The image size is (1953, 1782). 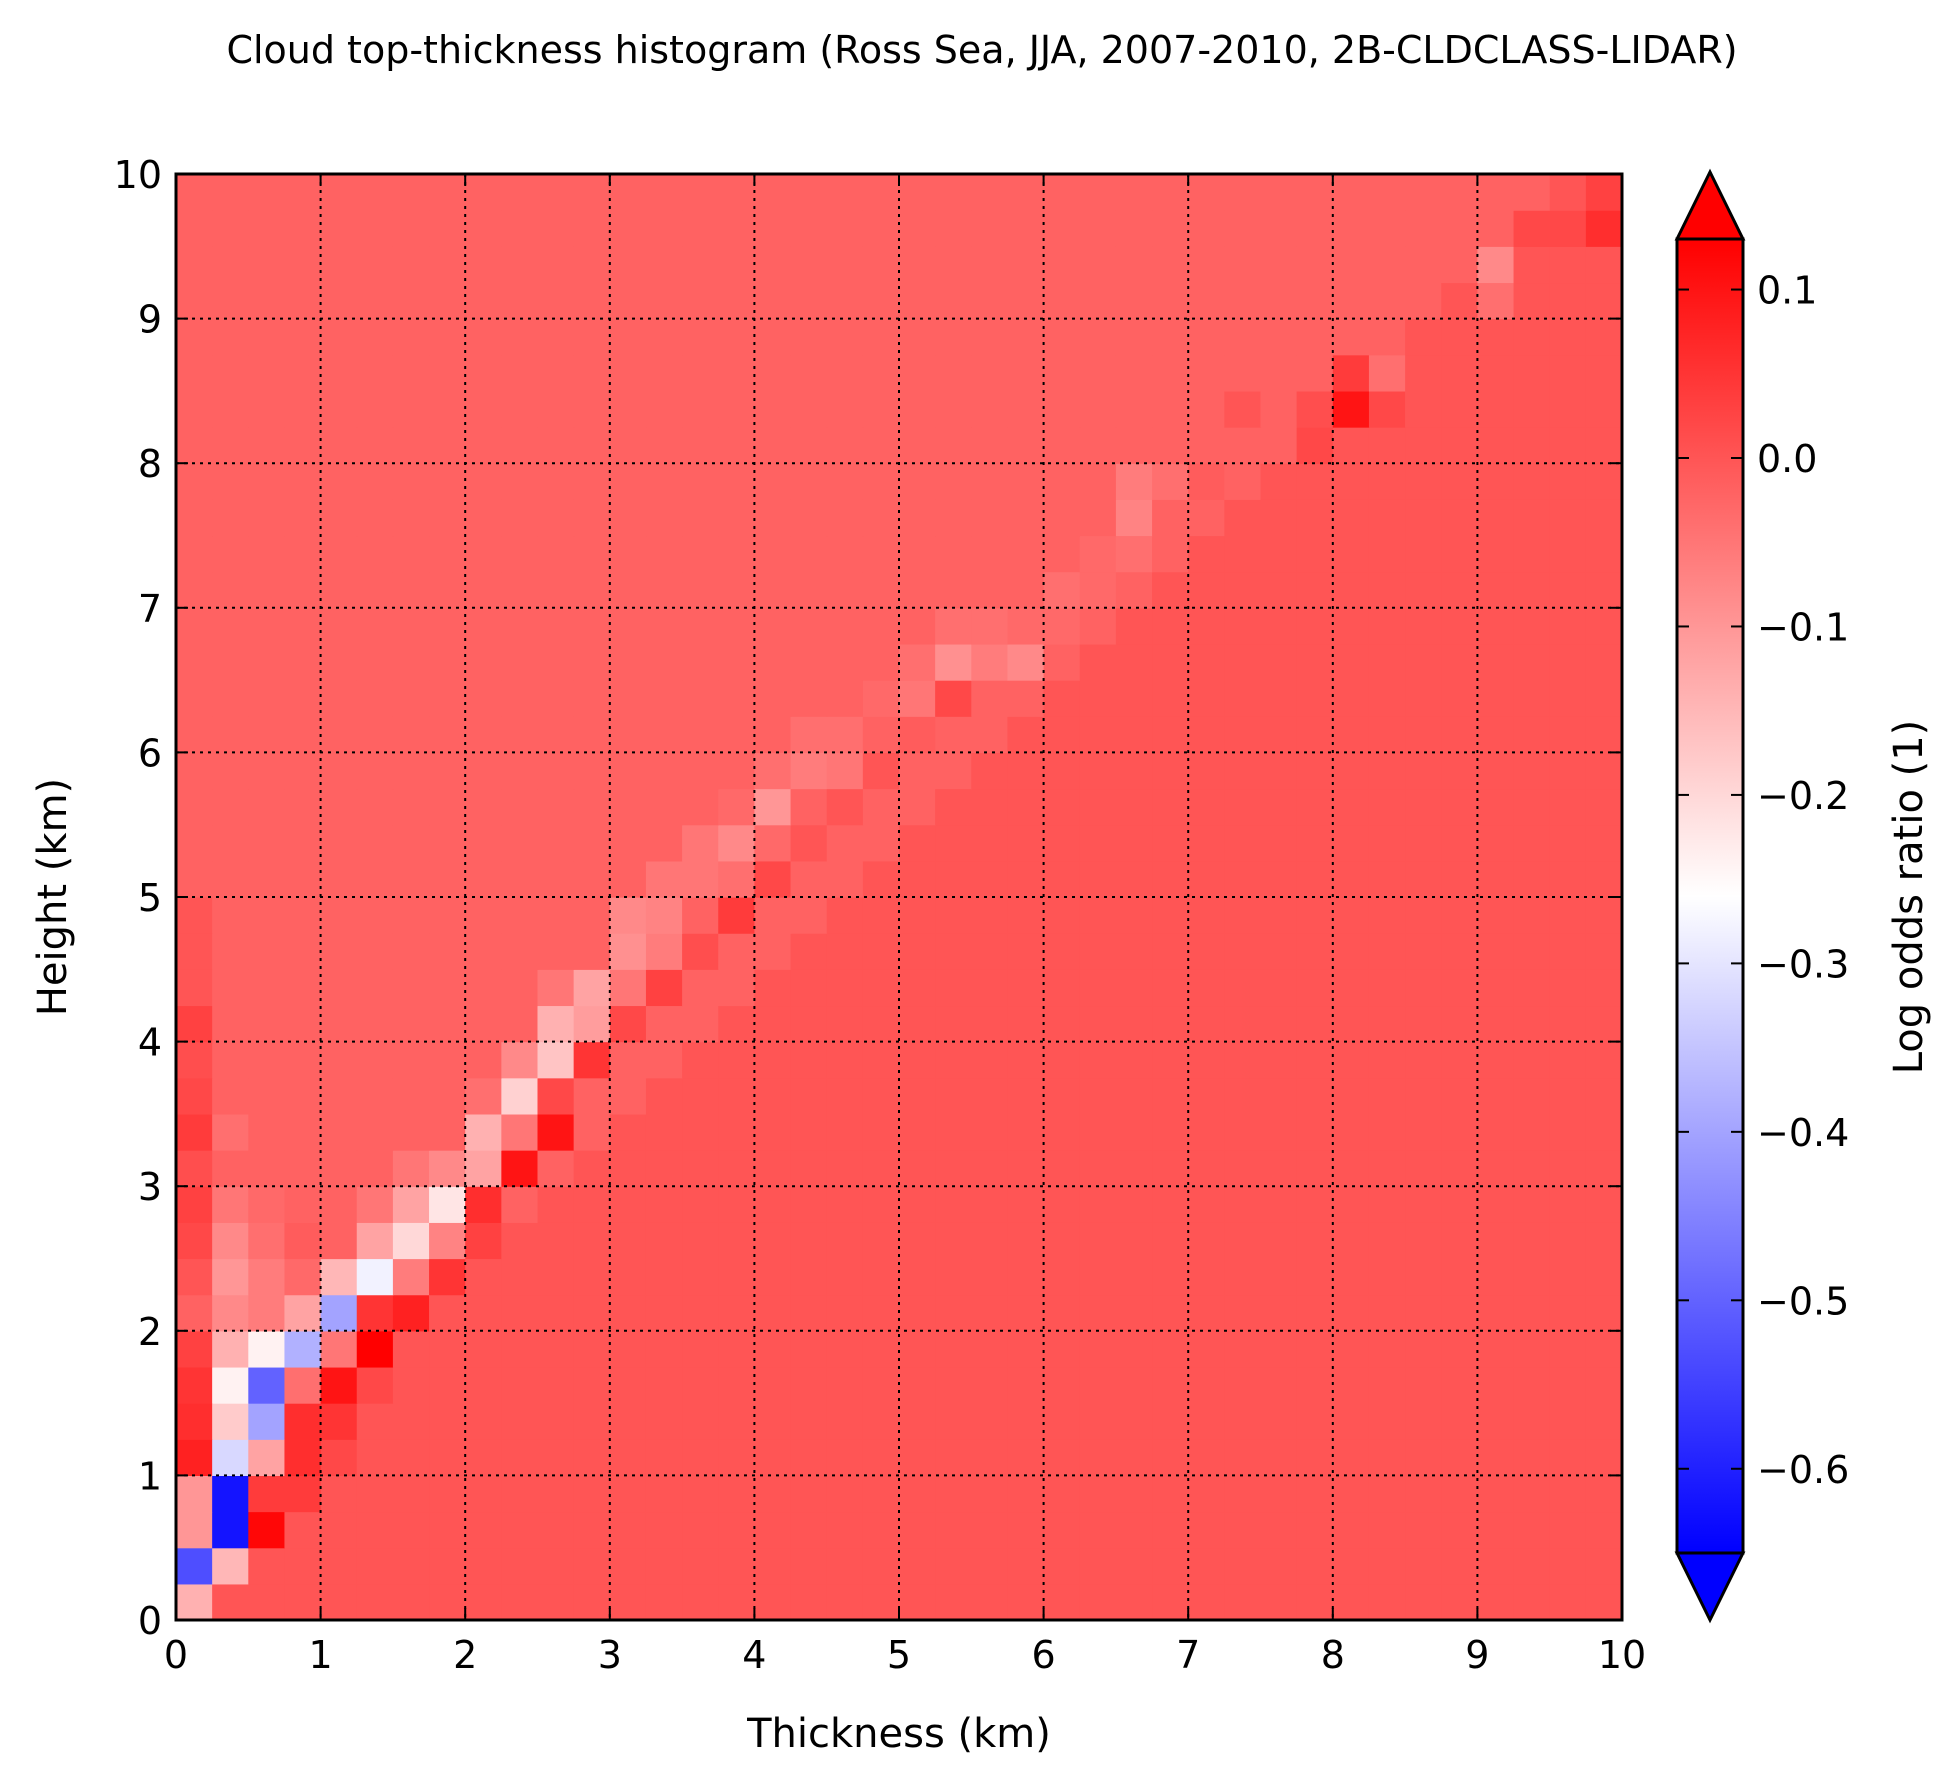 I want to click on y-tick-label: 1, so click(x=150, y=1476).